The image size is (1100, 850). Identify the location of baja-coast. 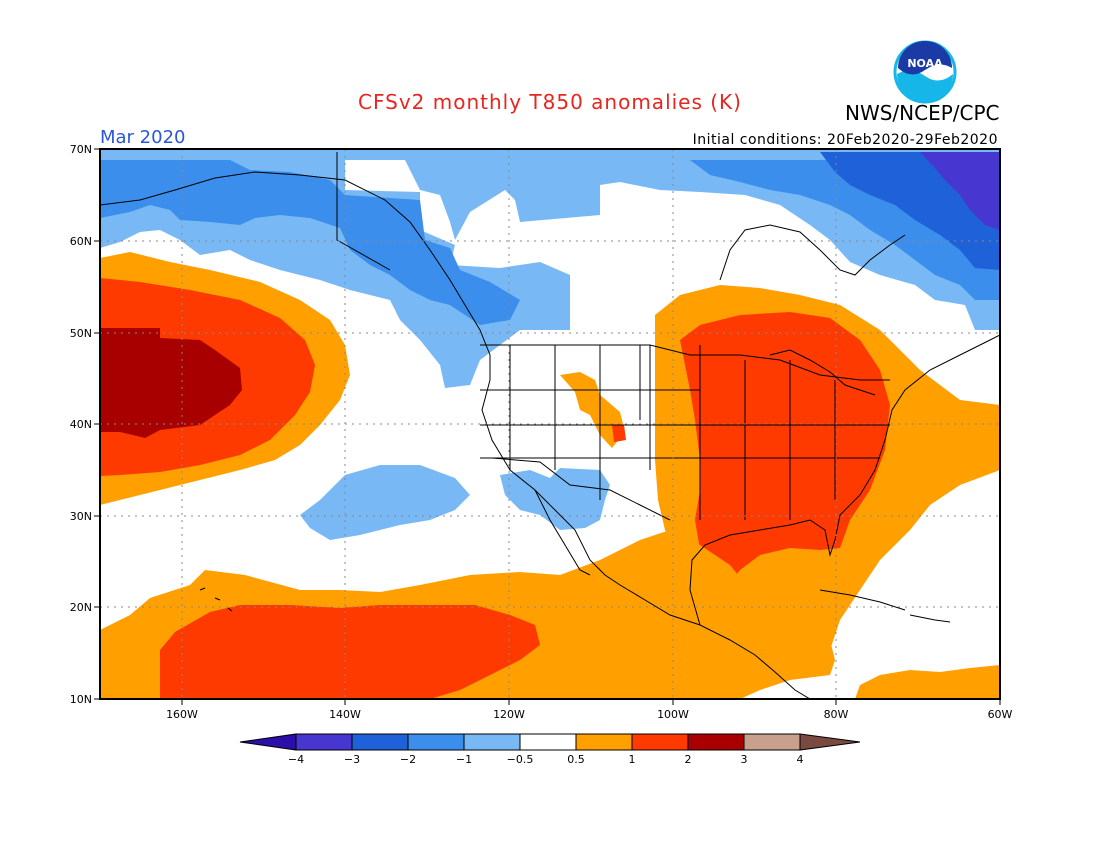
(562, 532).